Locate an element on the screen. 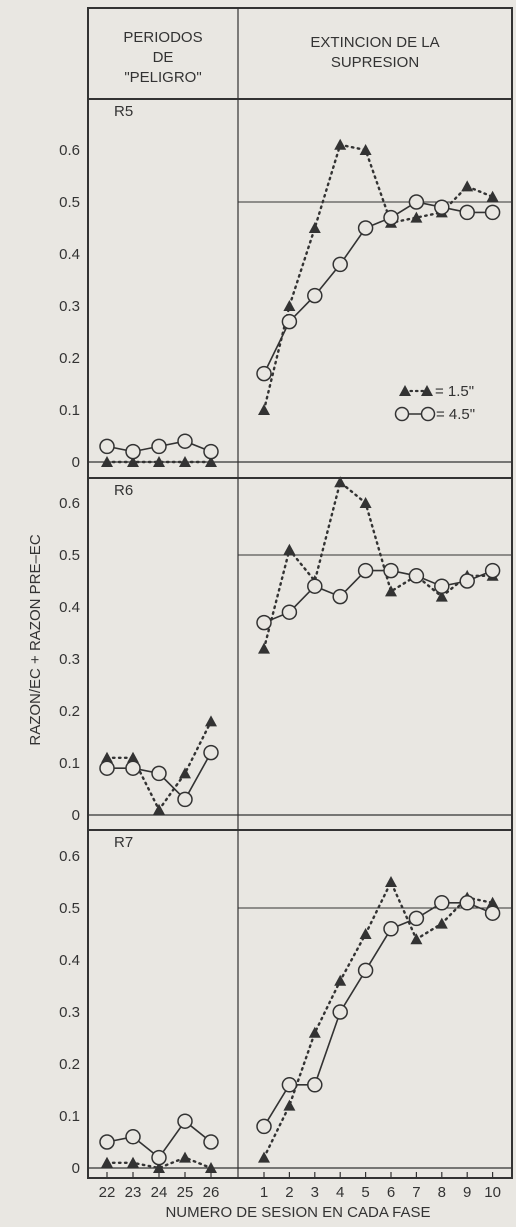  header-left-line-2: DE is located at coordinates (163, 57).